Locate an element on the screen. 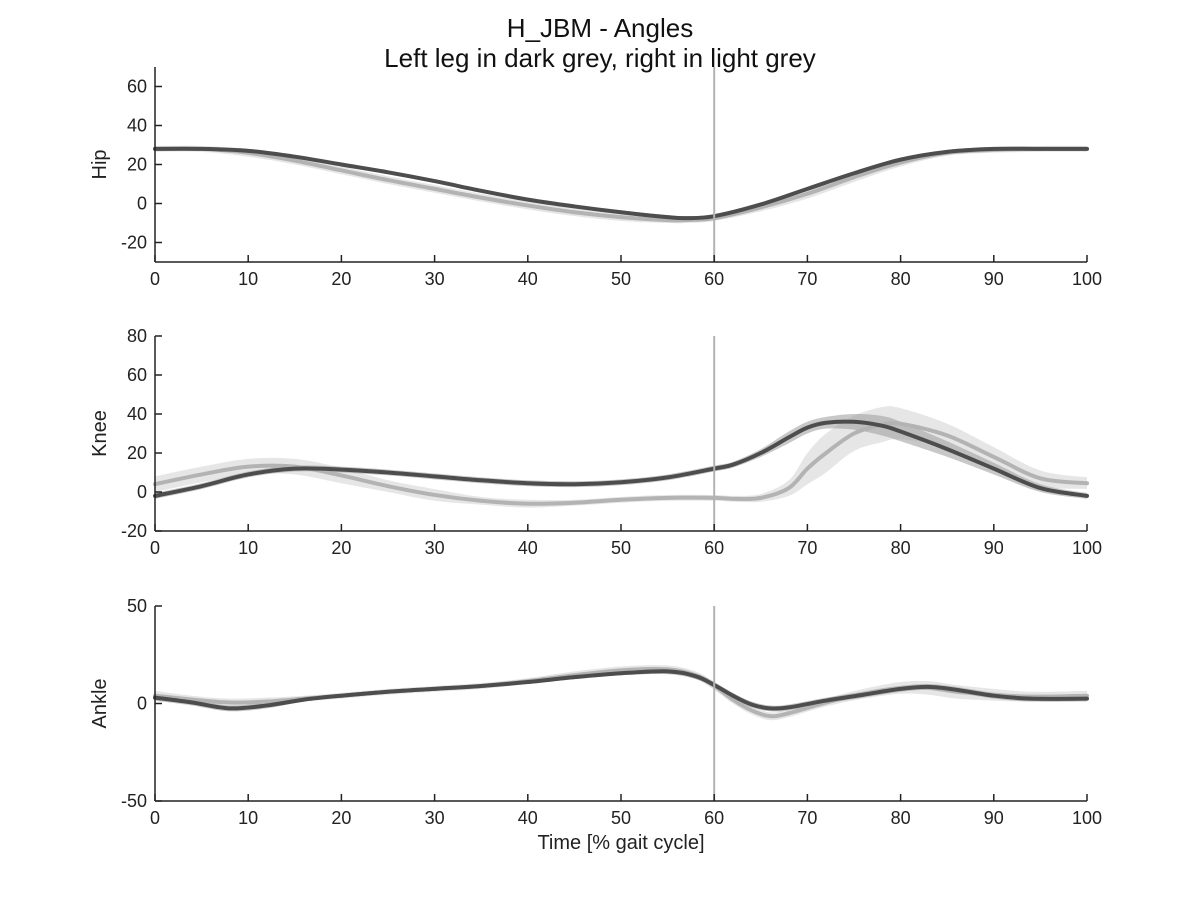  knee-y-tick-label: 60 is located at coordinates (137, 375).